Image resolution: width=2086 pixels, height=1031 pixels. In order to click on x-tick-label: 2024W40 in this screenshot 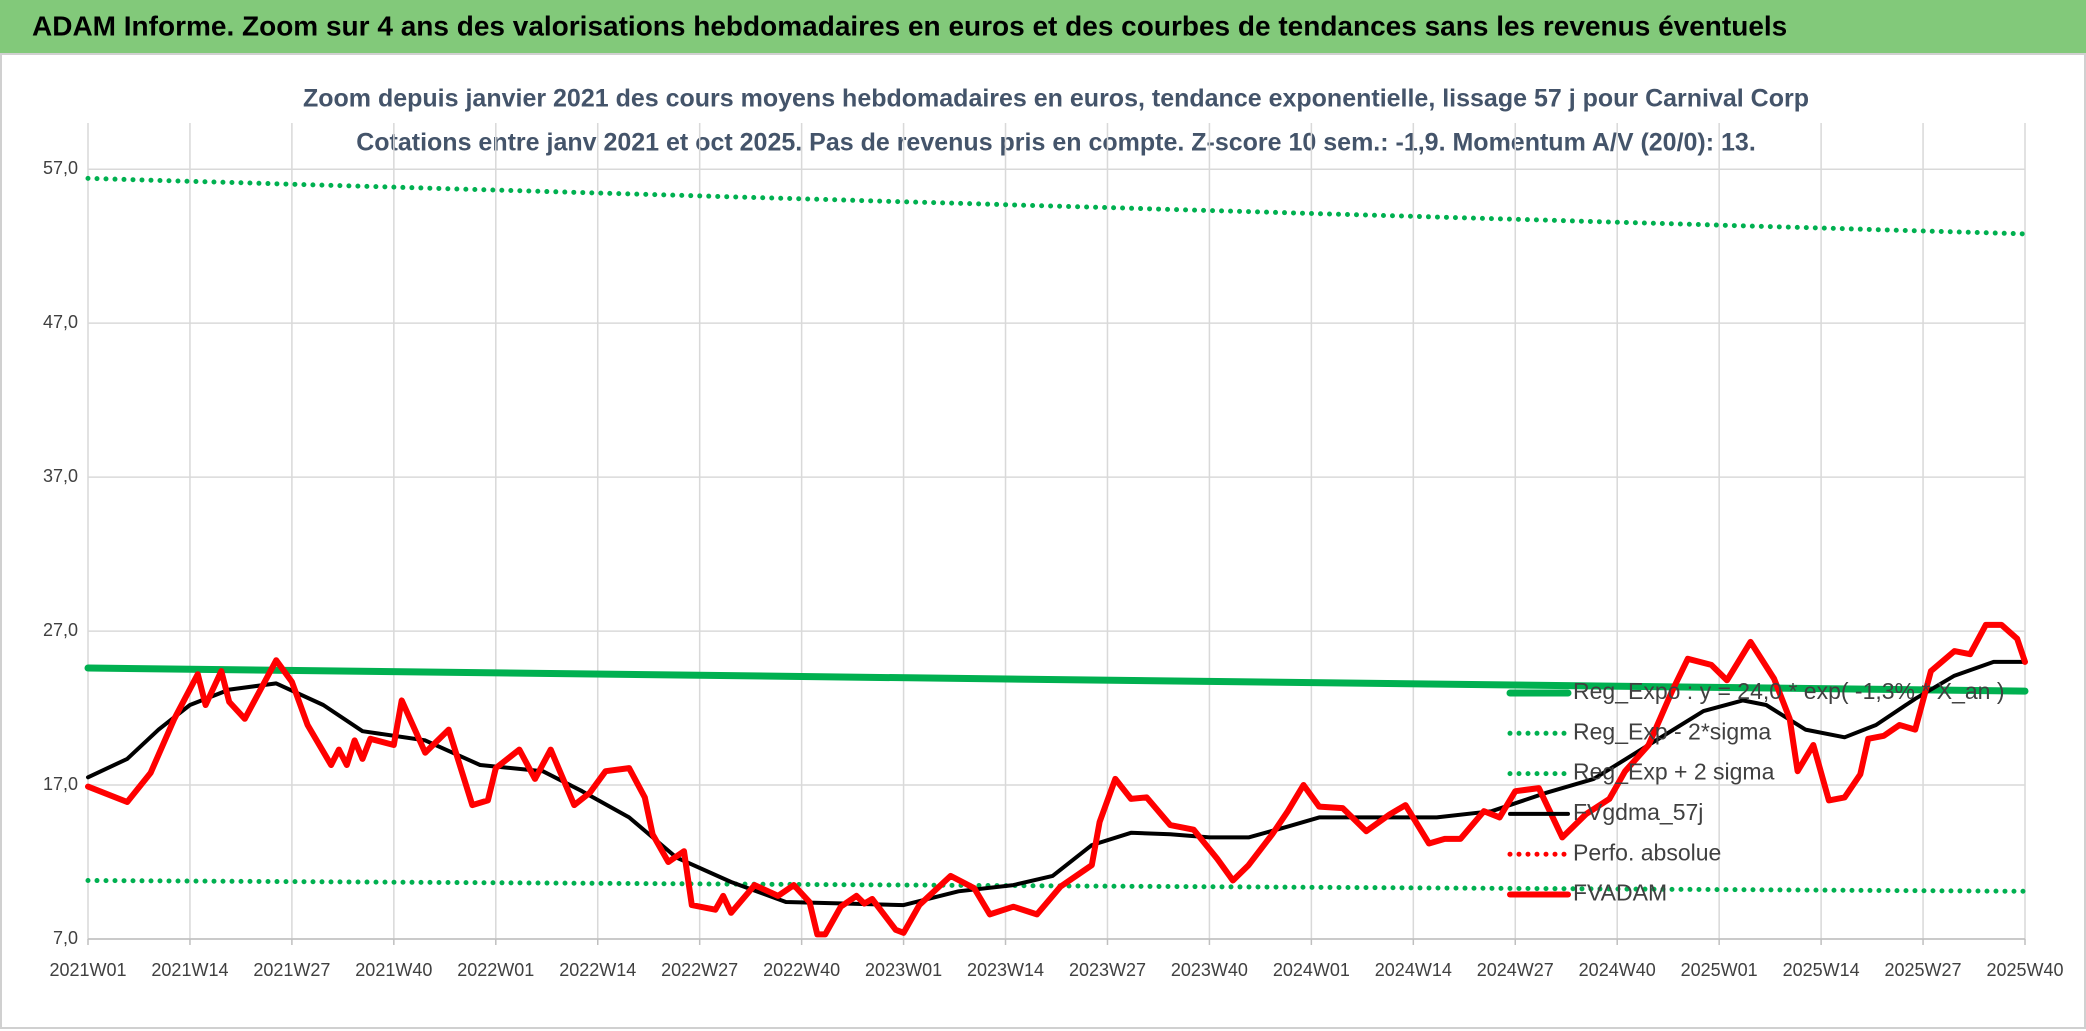, I will do `click(1617, 970)`.